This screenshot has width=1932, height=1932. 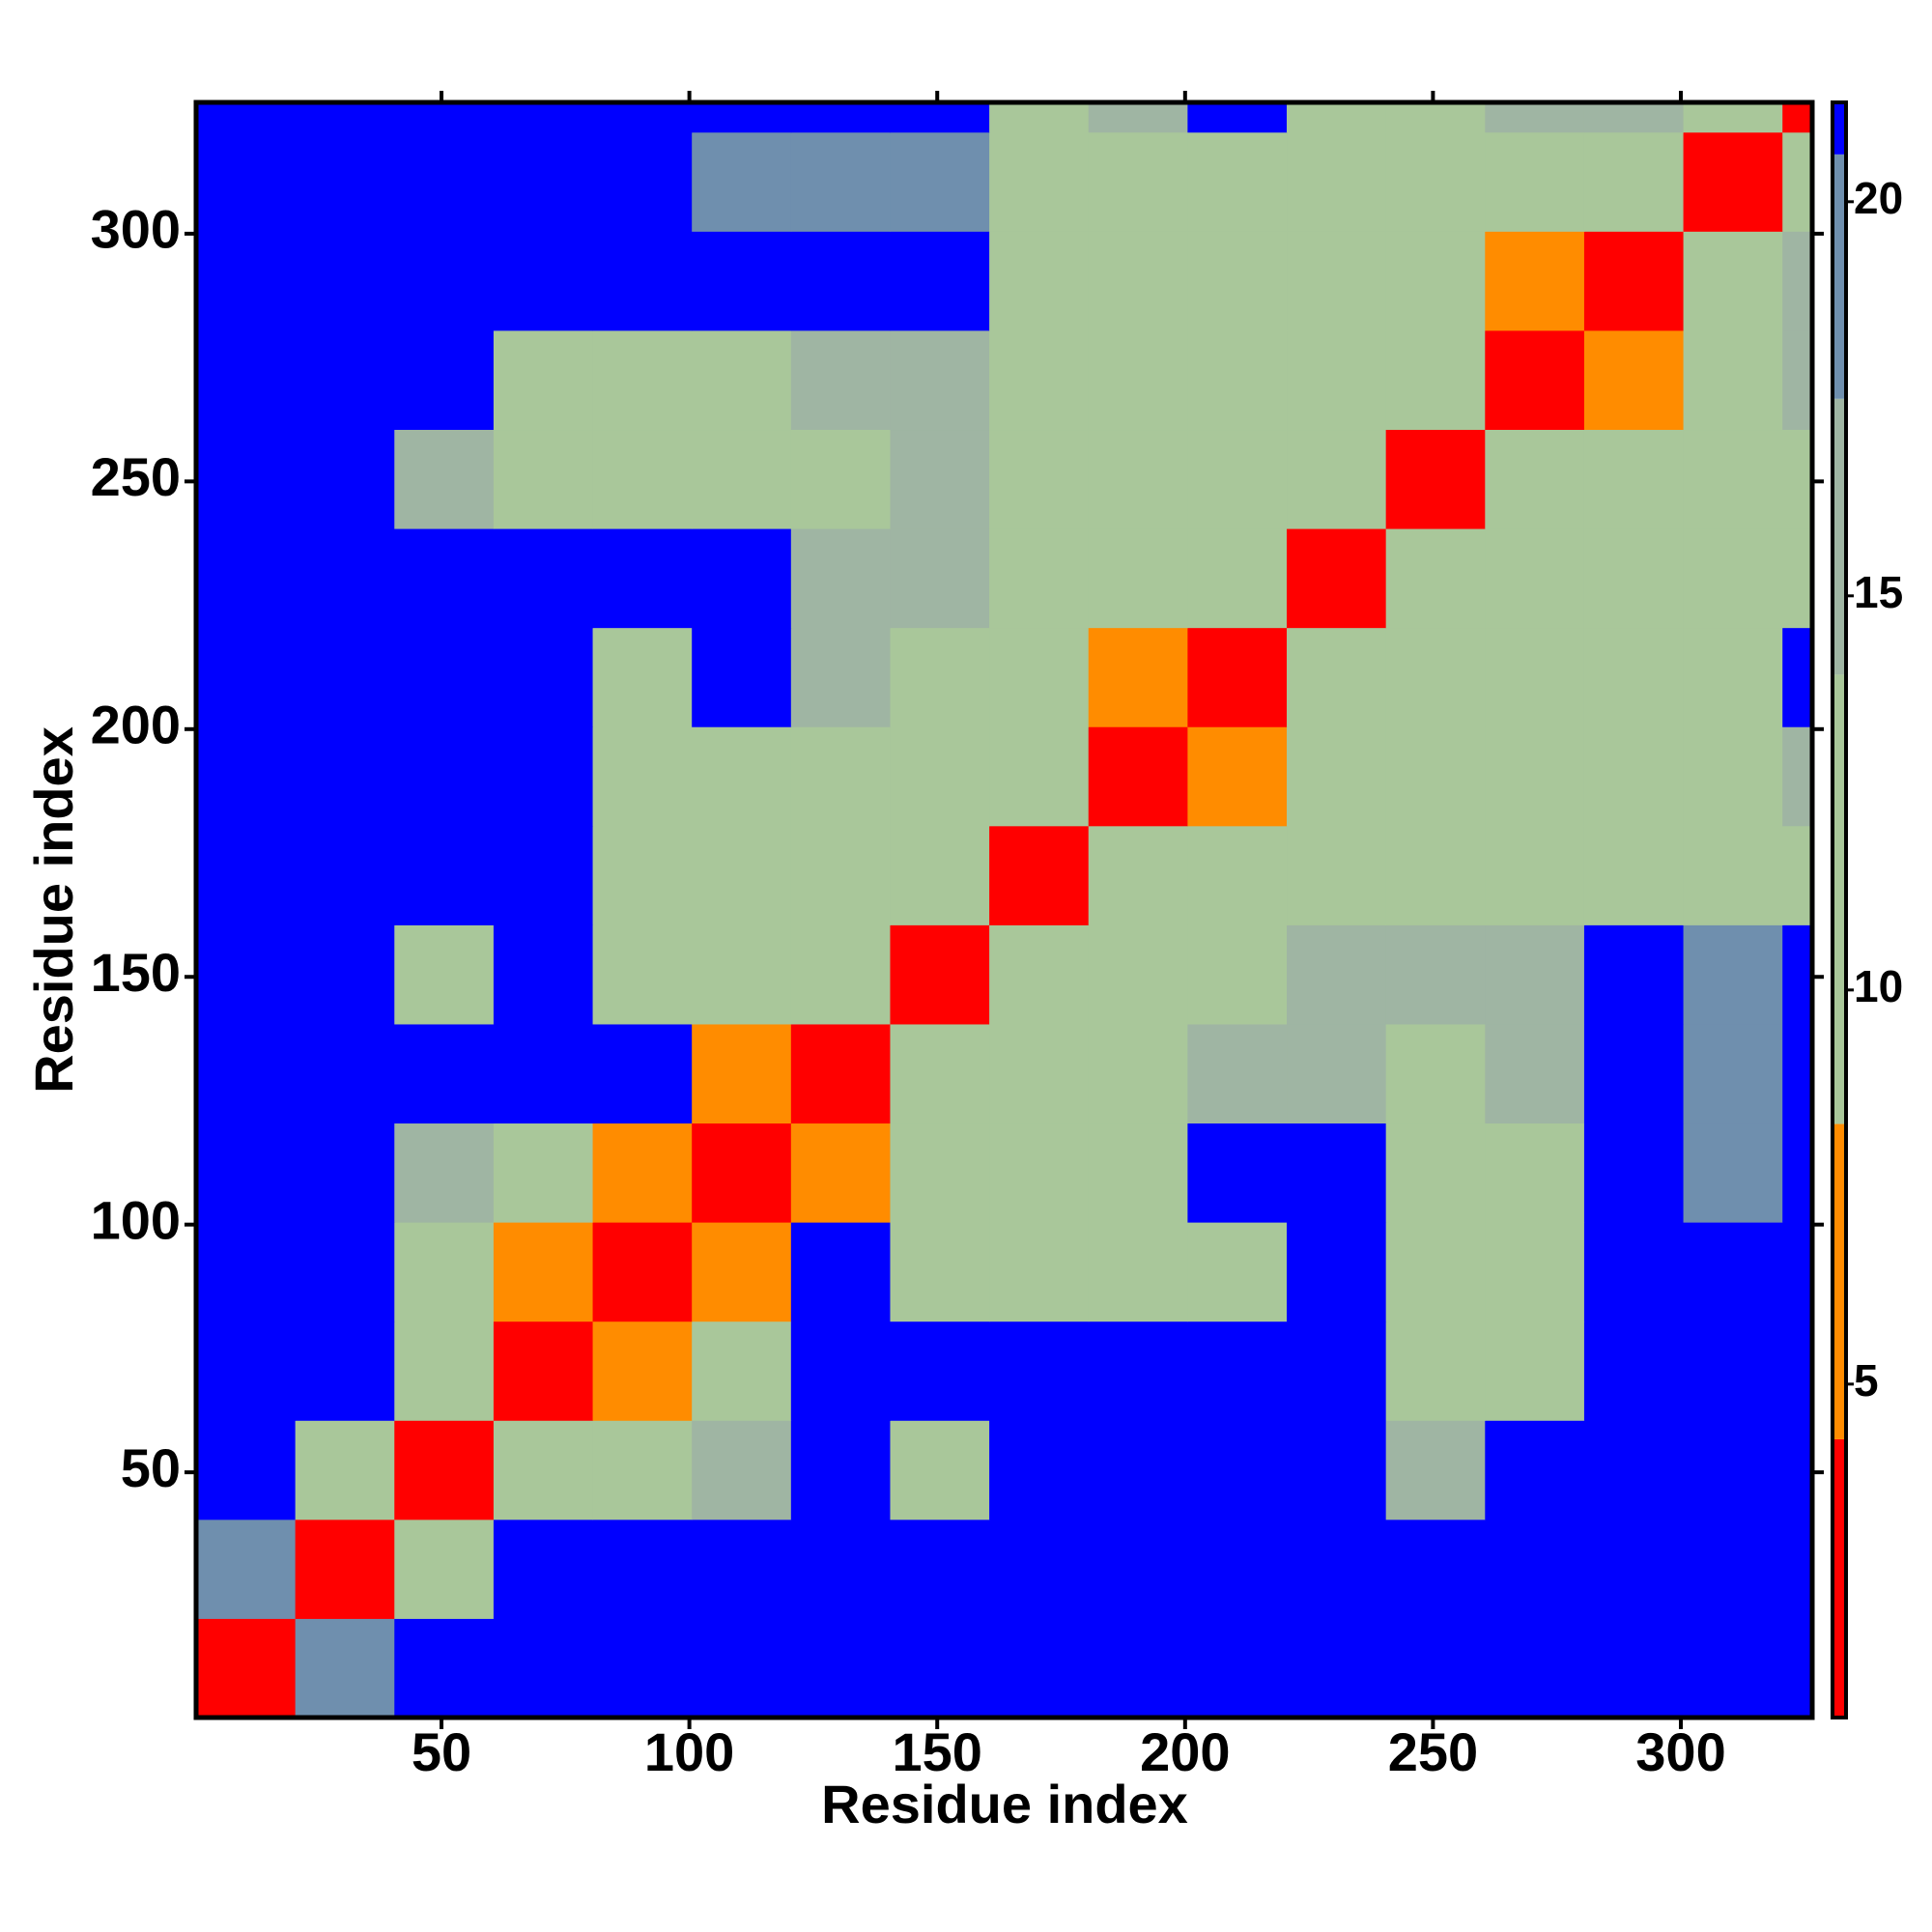 What do you see at coordinates (441, 1751) in the screenshot?
I see `x-tick-label: 50` at bounding box center [441, 1751].